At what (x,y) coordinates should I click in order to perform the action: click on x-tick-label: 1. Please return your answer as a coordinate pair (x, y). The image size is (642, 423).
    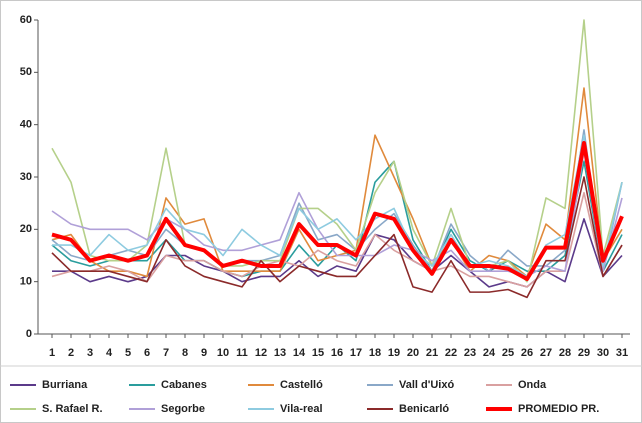
    Looking at the image, I should click on (52, 353).